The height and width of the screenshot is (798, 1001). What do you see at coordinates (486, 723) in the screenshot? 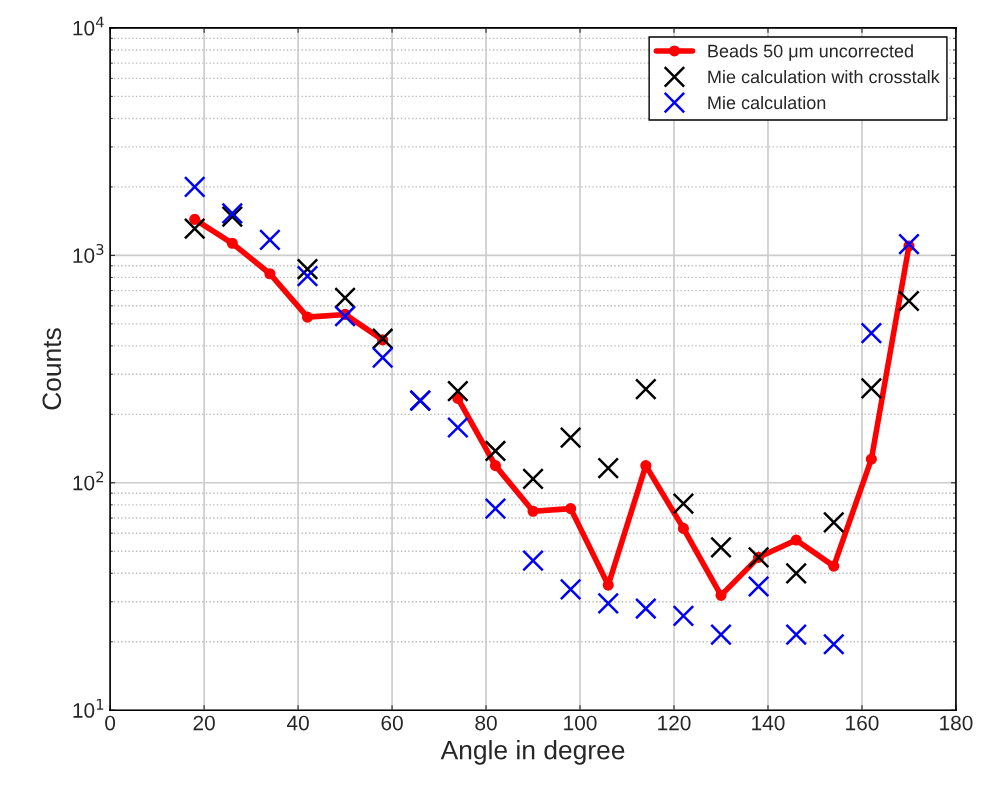
I see `x-tick-label: 80` at bounding box center [486, 723].